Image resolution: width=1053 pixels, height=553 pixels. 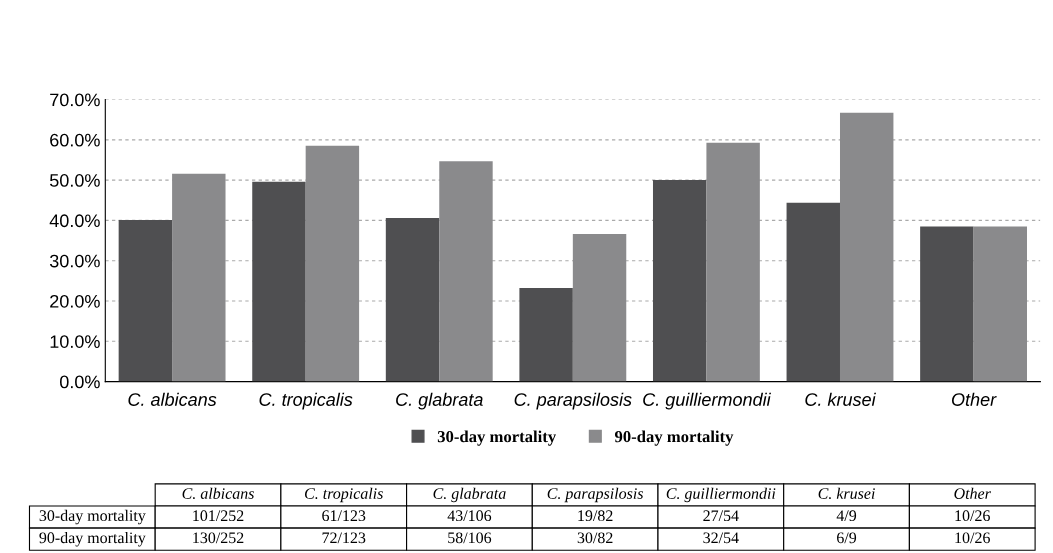 I want to click on y-tick-label: 30.0%, so click(x=74, y=261).